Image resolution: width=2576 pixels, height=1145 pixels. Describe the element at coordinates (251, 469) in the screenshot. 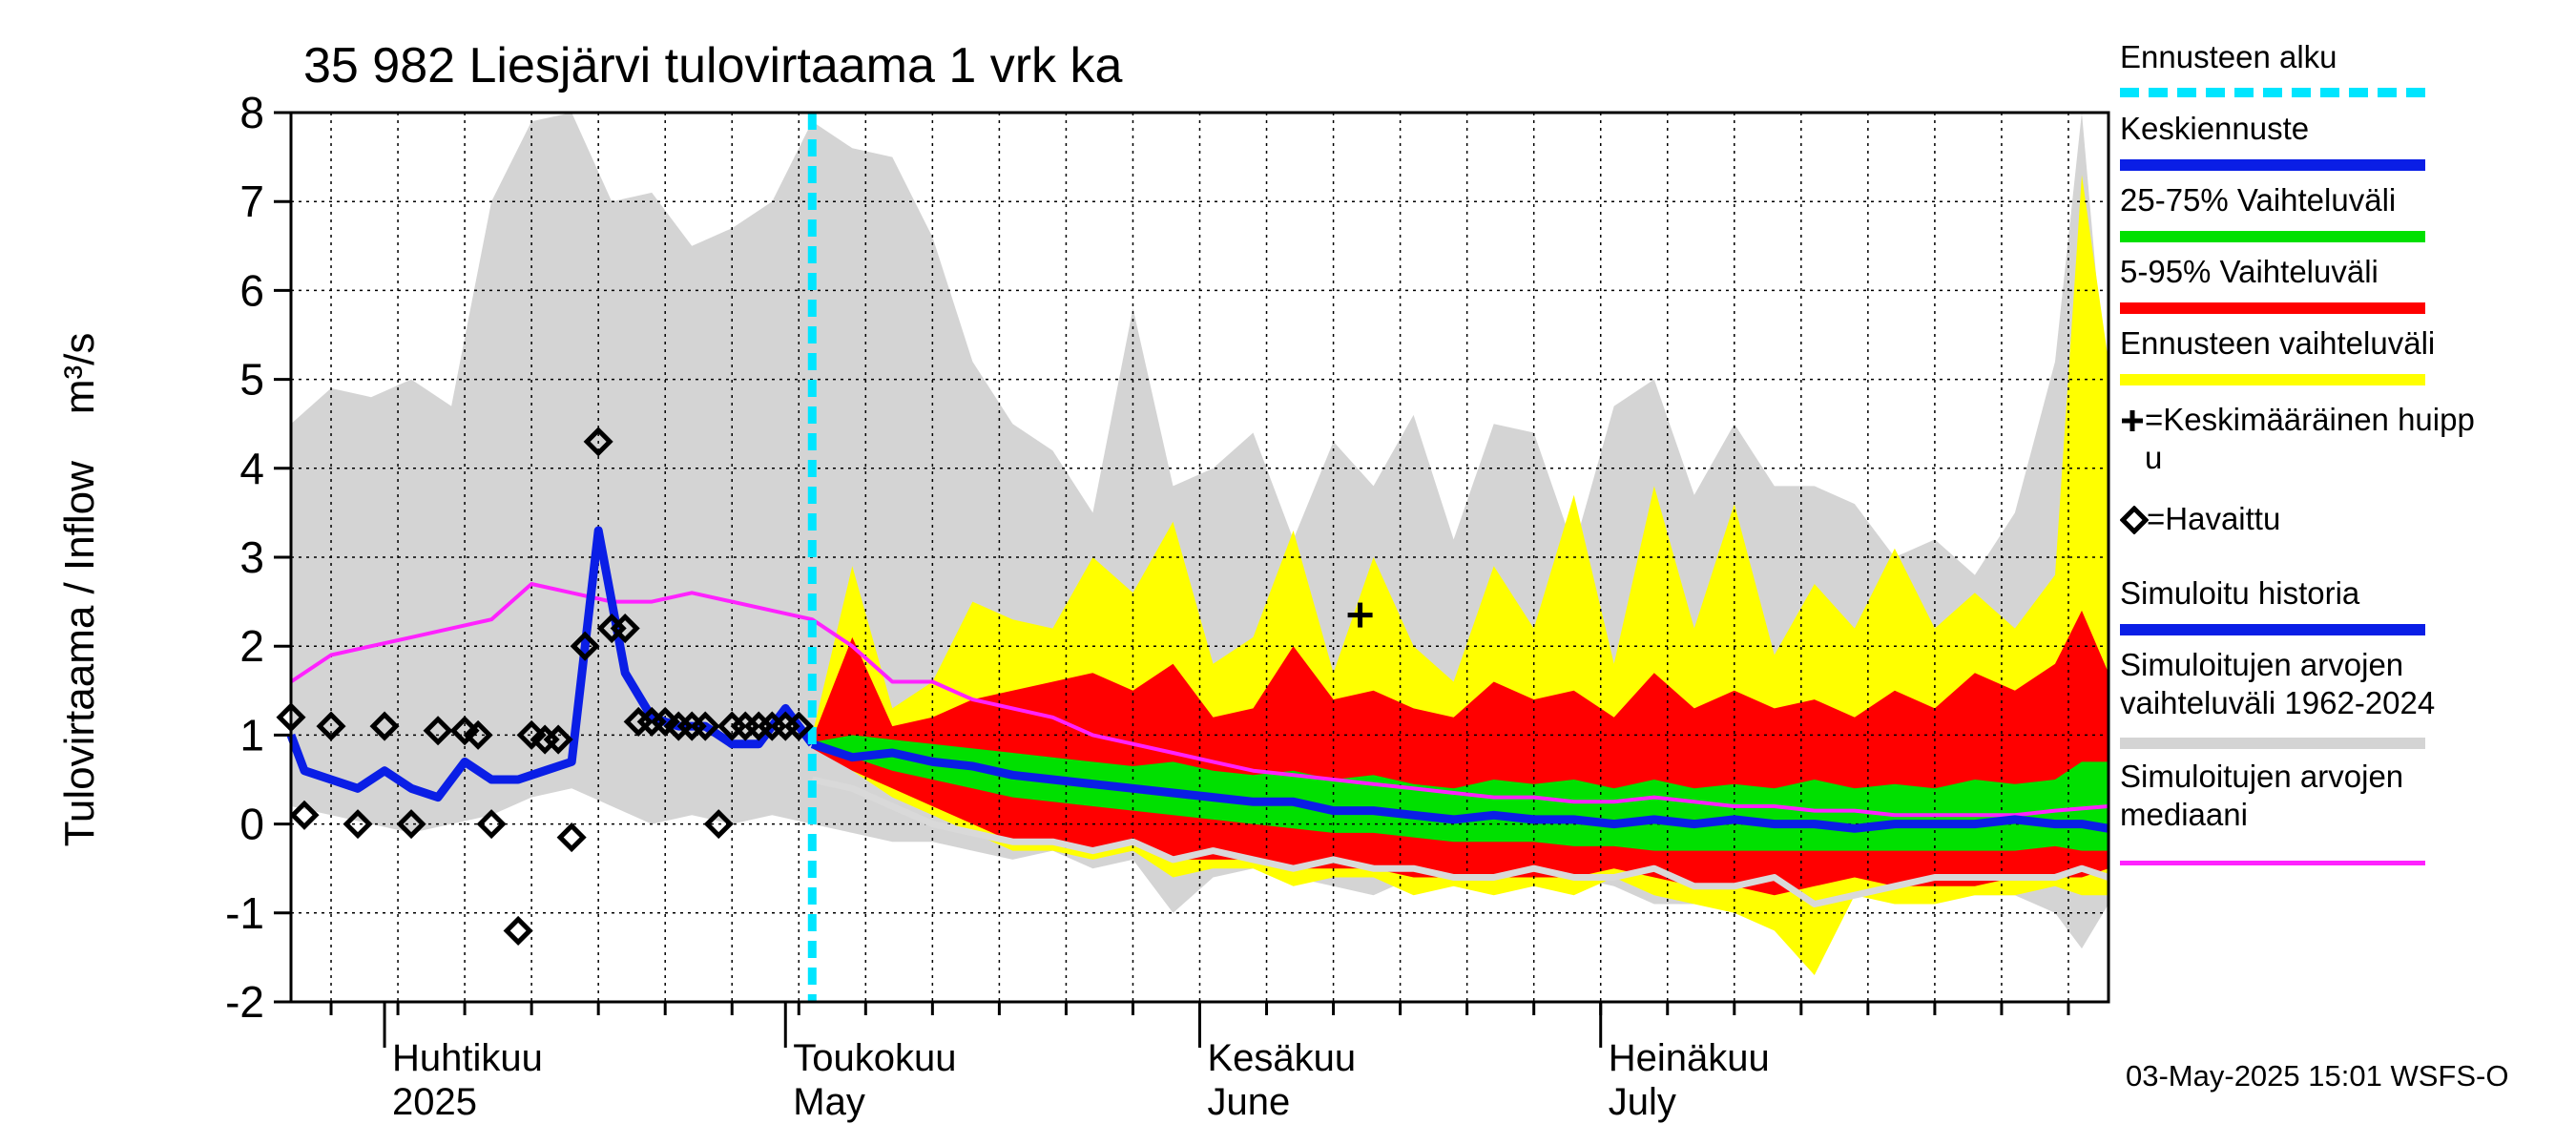

I see `y-tick-label: 4` at that location.